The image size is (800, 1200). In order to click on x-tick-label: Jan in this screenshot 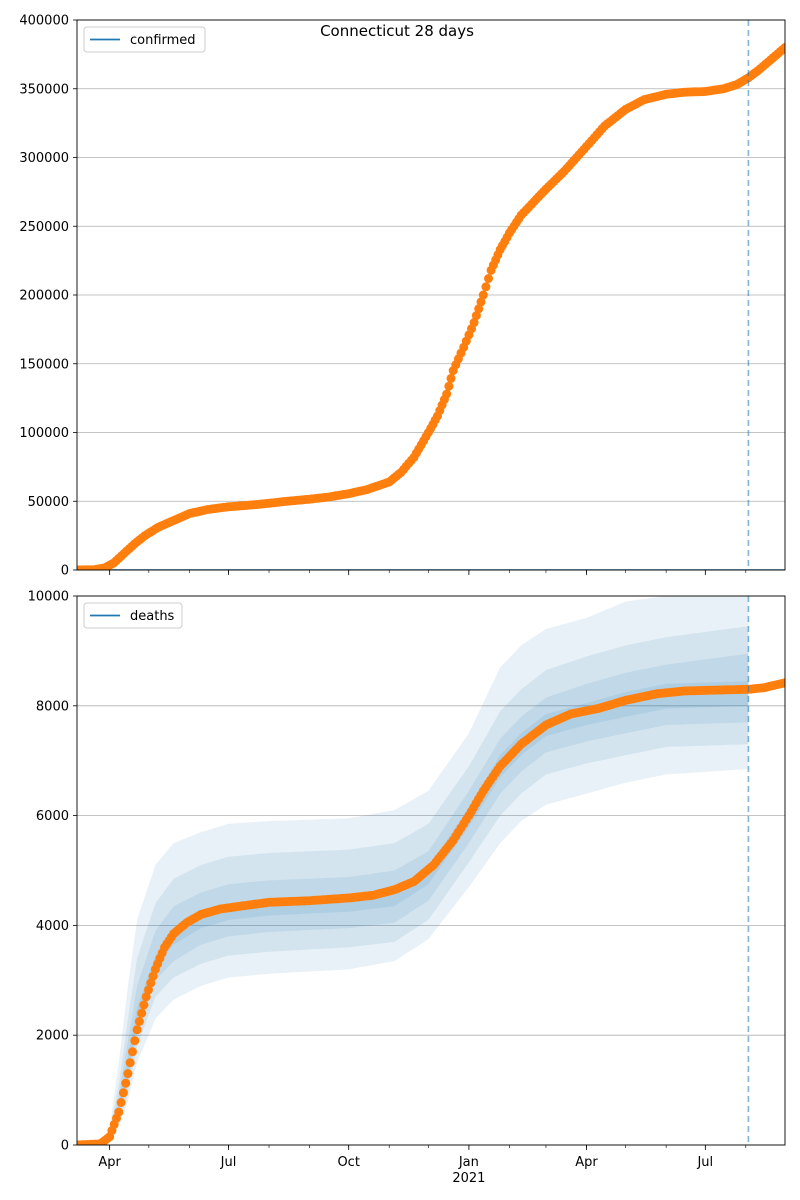, I will do `click(468, 1162)`.